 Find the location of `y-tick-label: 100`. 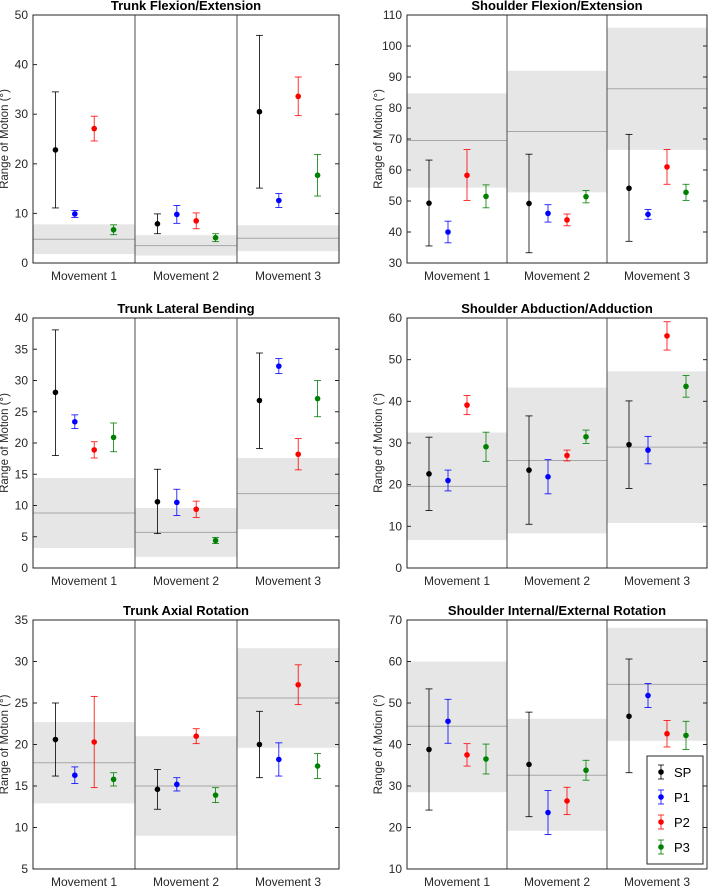

y-tick-label: 100 is located at coordinates (392, 46).